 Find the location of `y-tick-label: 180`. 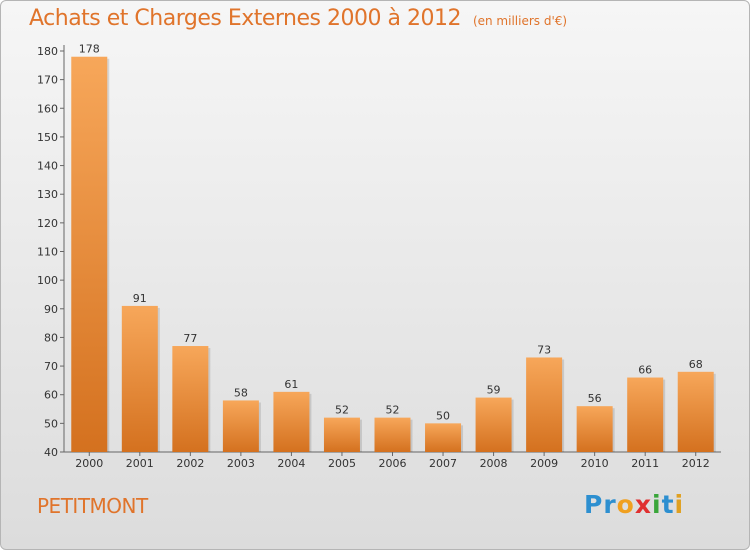

y-tick-label: 180 is located at coordinates (47, 51).